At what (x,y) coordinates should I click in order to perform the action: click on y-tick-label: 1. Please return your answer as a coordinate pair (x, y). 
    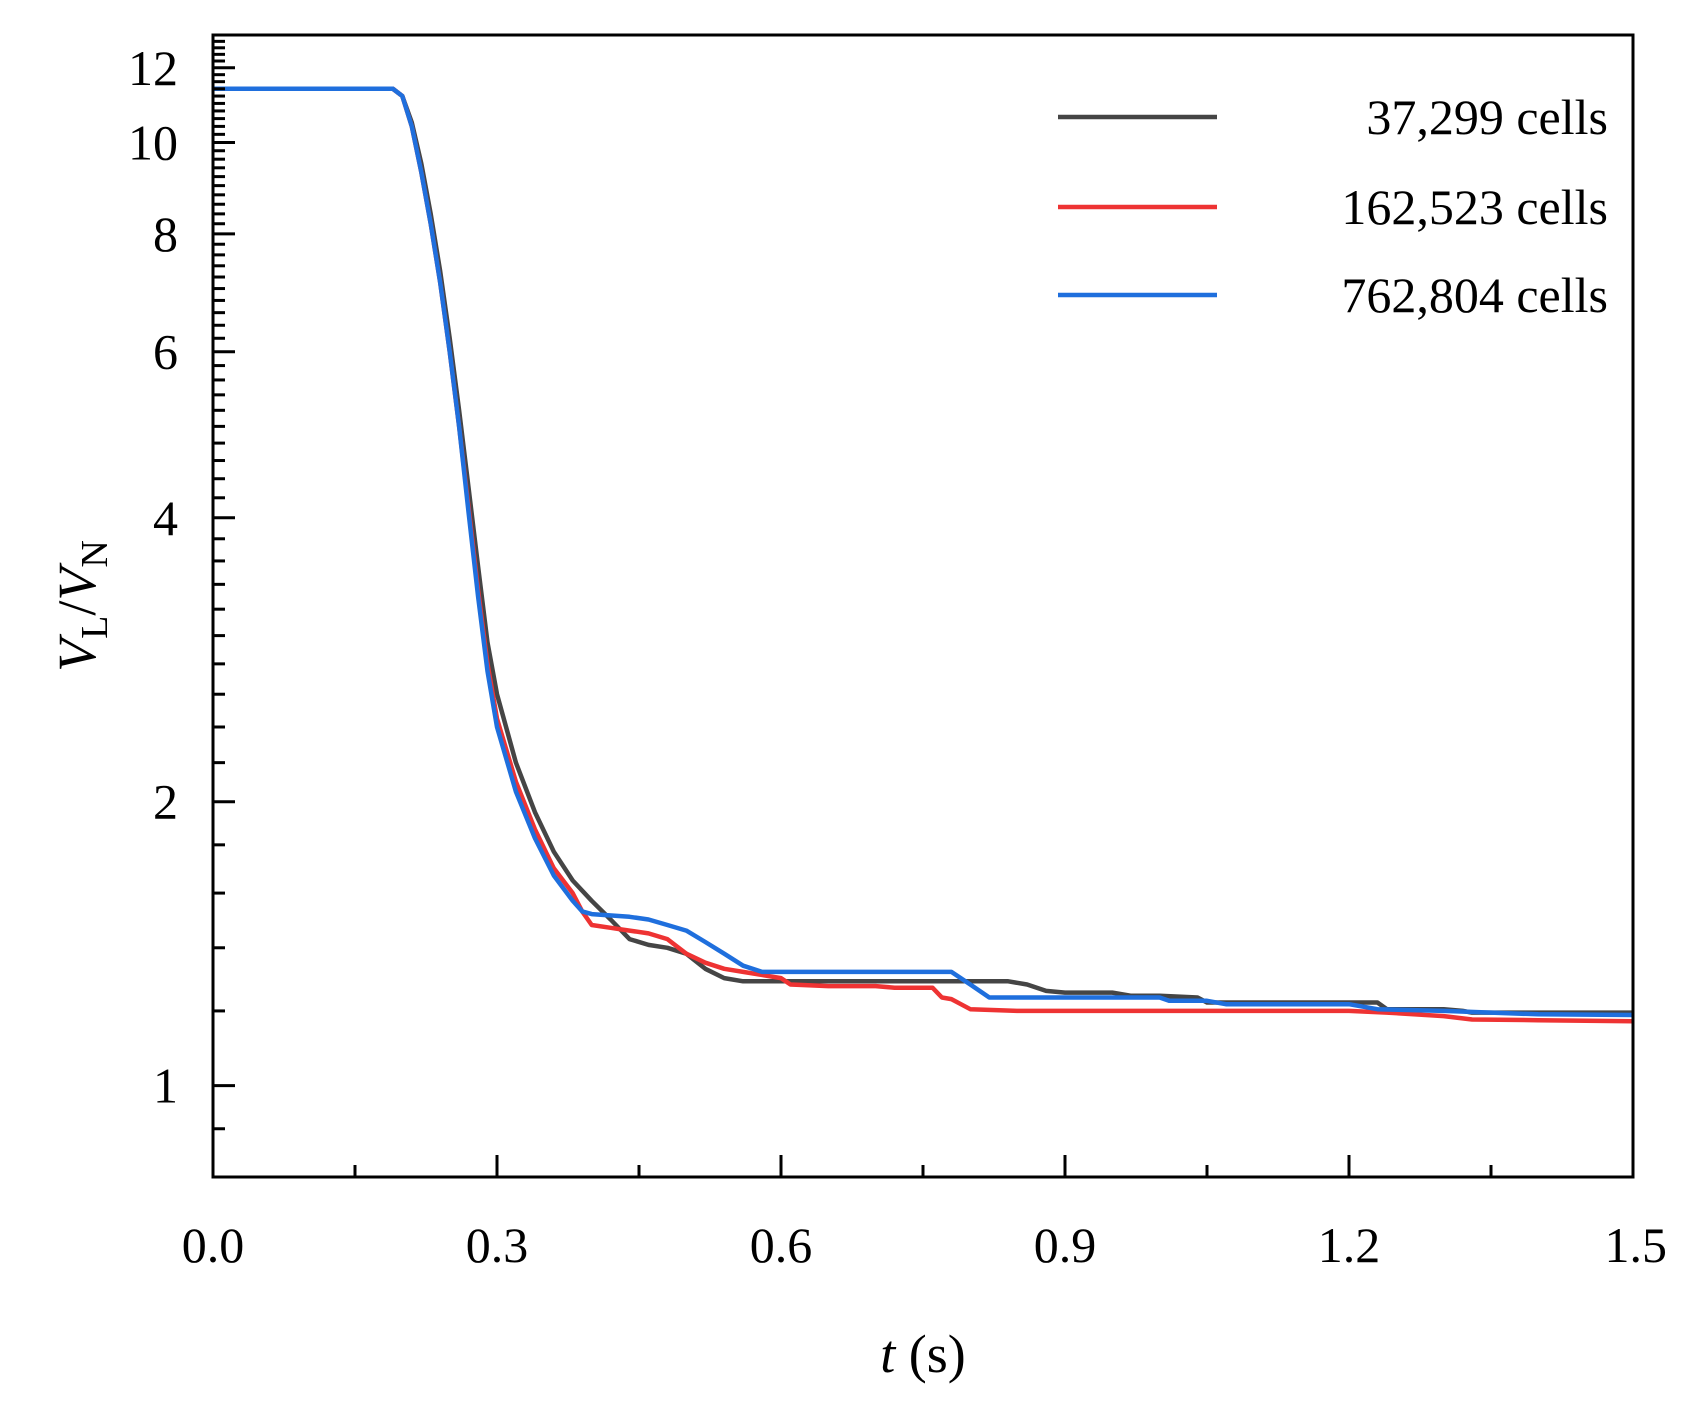
    Looking at the image, I should click on (165, 1086).